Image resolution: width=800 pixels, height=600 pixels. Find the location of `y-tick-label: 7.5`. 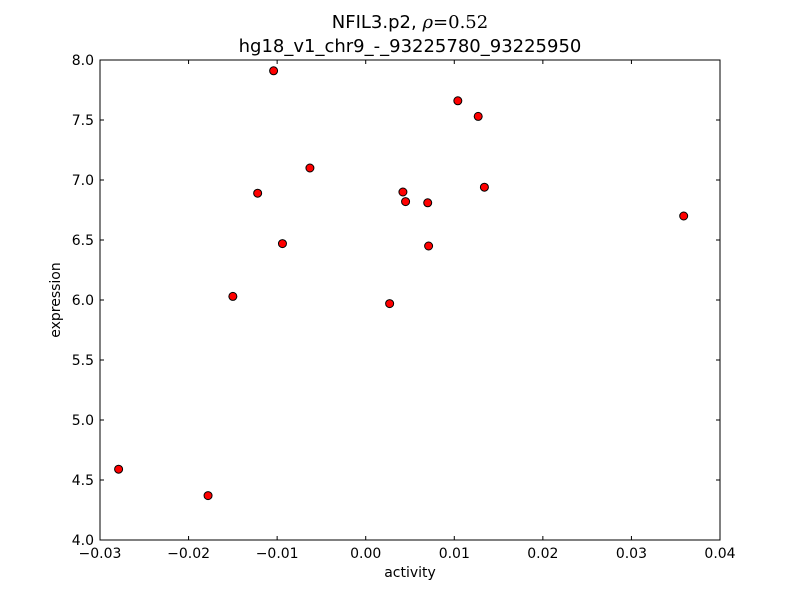

y-tick-label: 7.5 is located at coordinates (83, 121).